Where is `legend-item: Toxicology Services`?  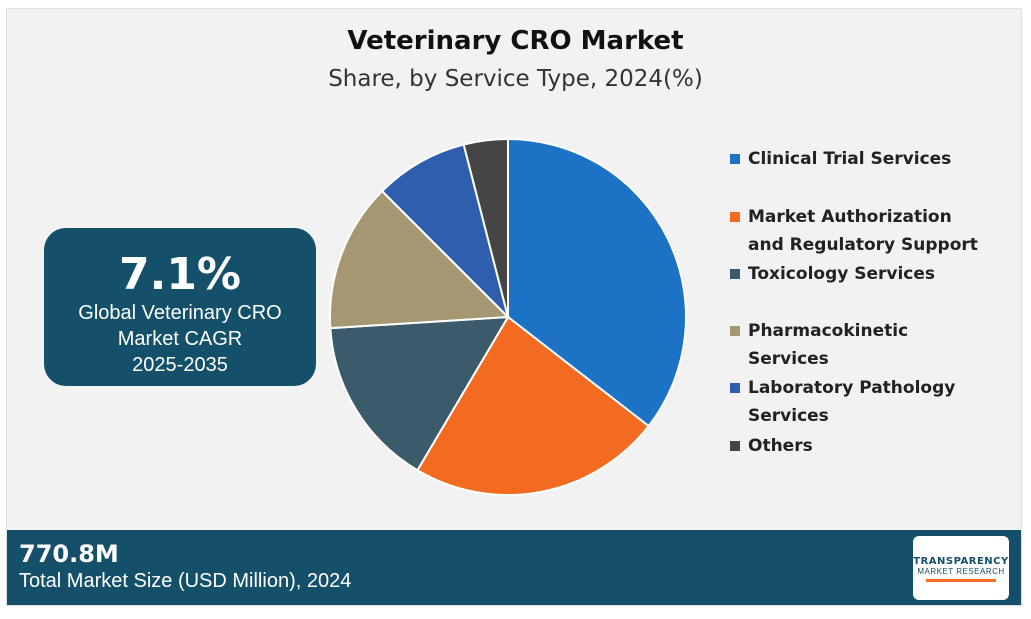 legend-item: Toxicology Services is located at coordinates (861, 275).